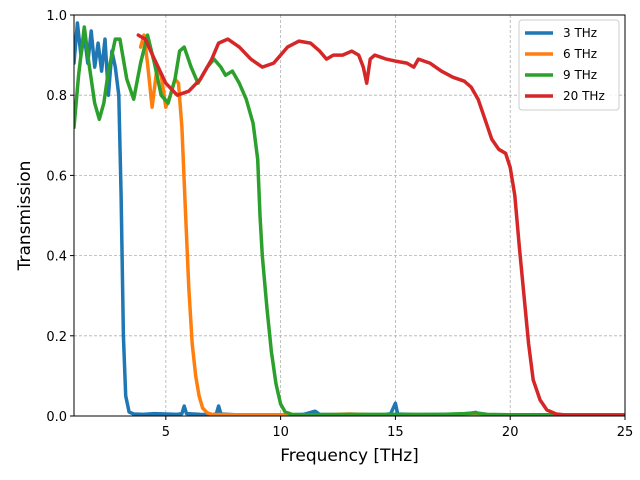 This screenshot has width=640, height=480. Describe the element at coordinates (280, 432) in the screenshot. I see `x-tick-label: 10` at that location.